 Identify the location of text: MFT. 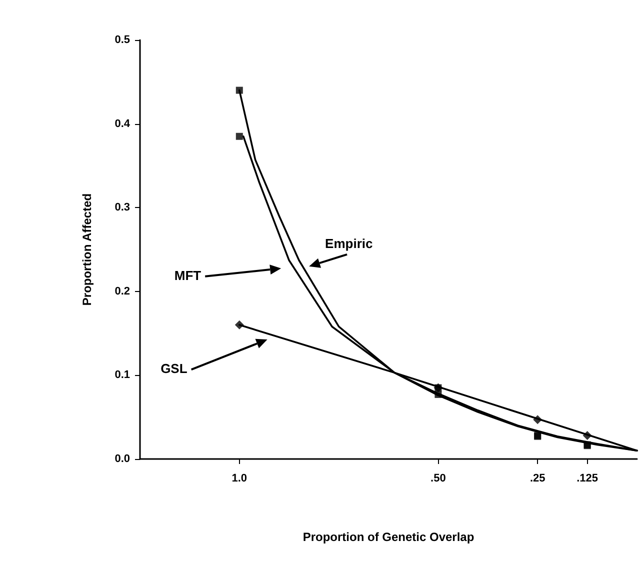
(188, 275).